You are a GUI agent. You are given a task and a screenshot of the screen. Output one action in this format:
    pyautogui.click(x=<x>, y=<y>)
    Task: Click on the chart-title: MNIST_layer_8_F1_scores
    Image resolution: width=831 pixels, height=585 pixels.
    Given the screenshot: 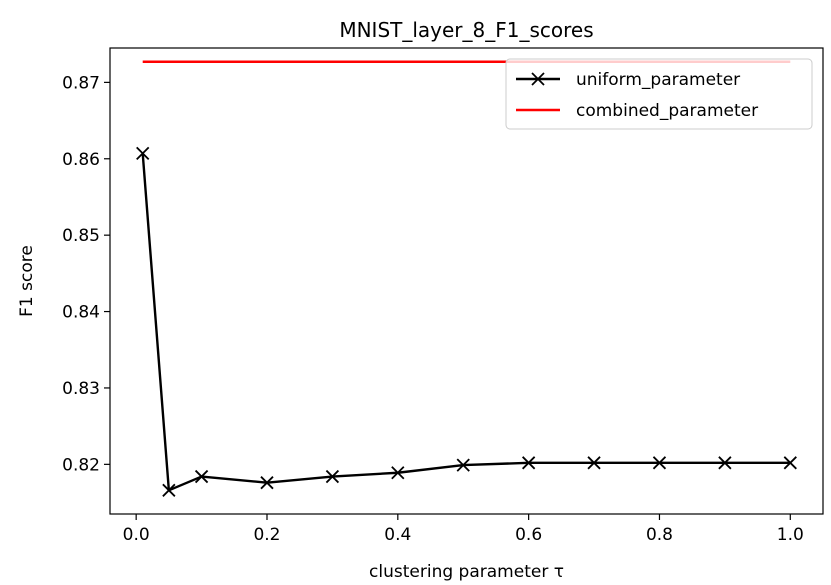 What is the action you would take?
    pyautogui.click(x=466, y=30)
    